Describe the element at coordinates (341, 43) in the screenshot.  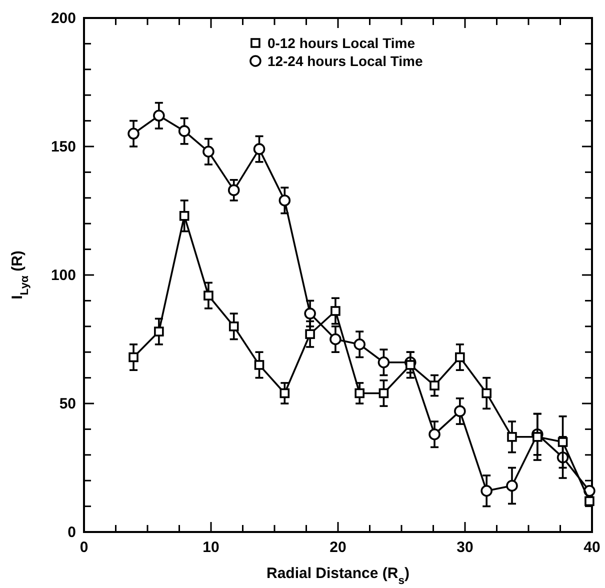
I see `legend-label: 0-12 hours Local Time` at that location.